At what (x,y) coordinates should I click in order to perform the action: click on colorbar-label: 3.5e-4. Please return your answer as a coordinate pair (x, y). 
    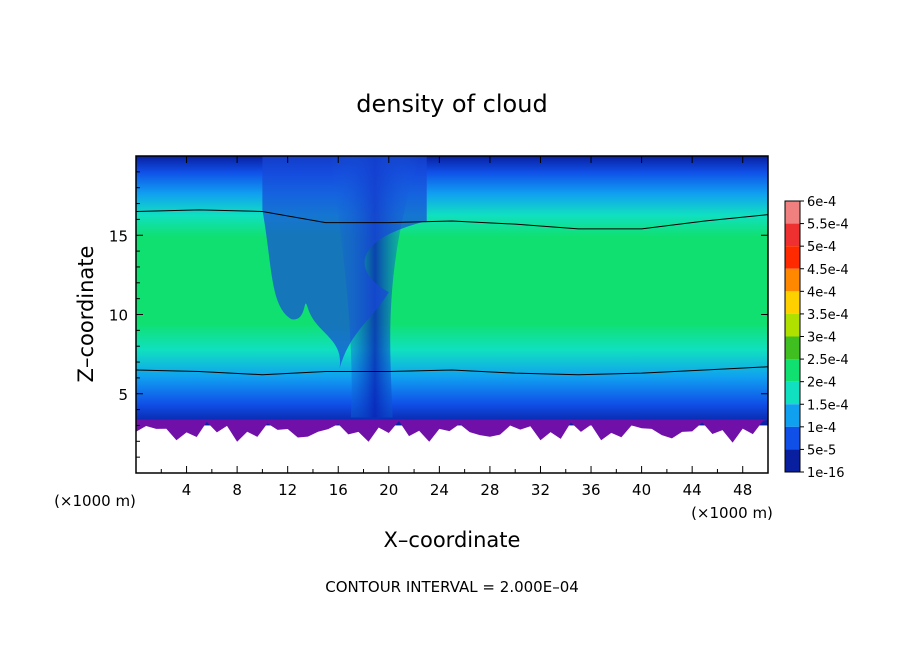
    Looking at the image, I should click on (828, 315).